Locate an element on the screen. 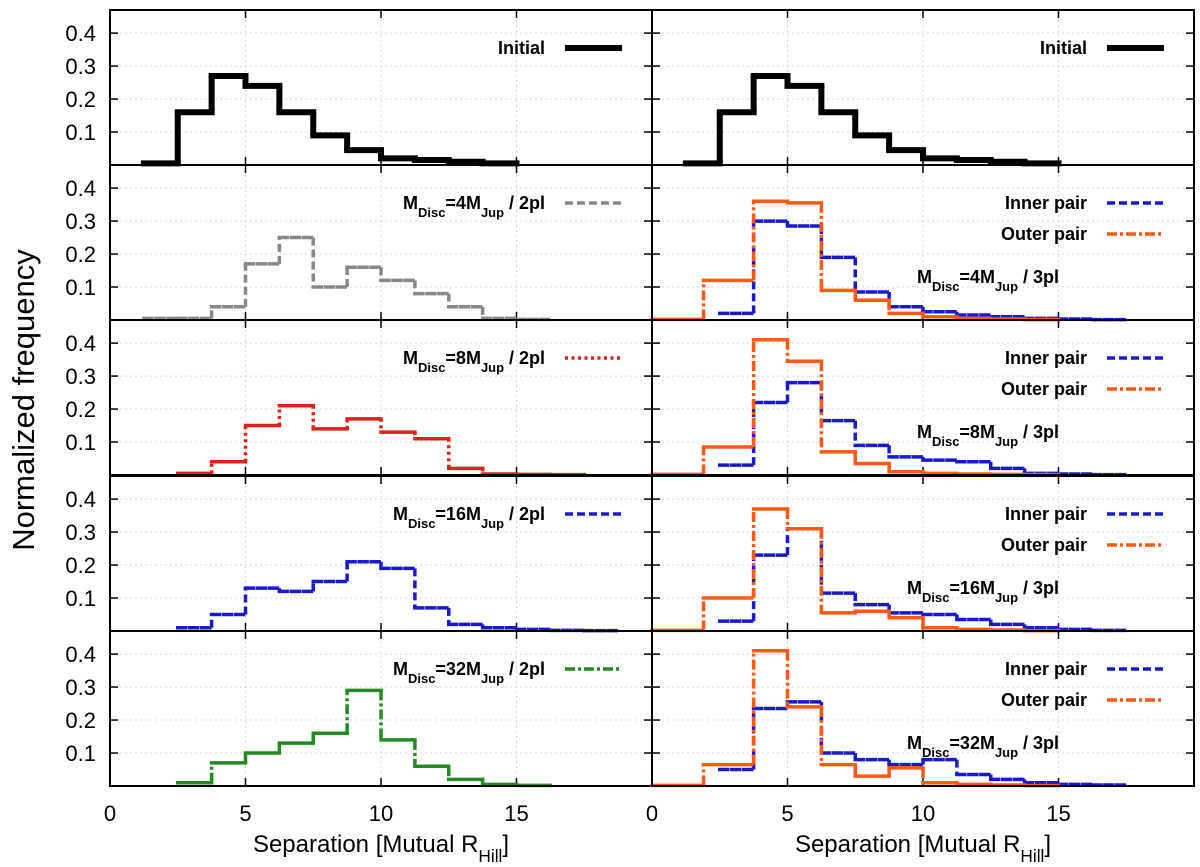  annotation-part: =4M is located at coordinates (977, 277).